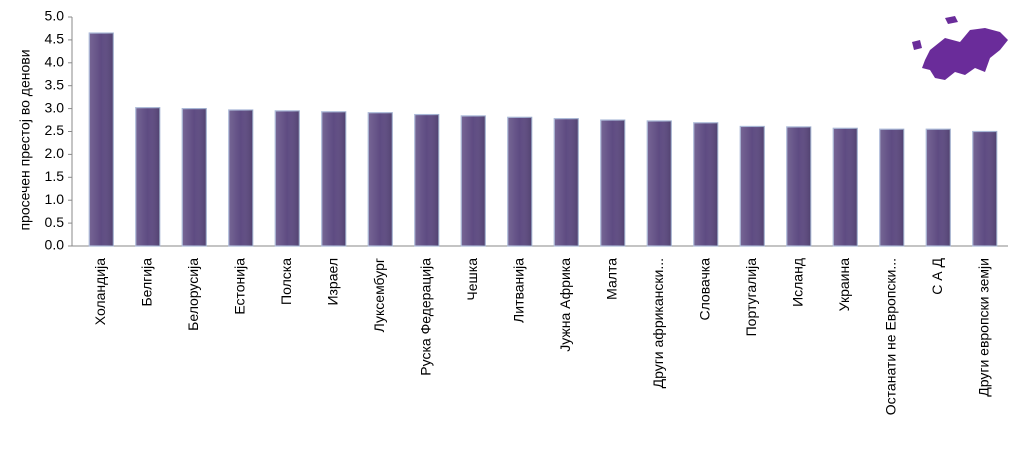 This screenshot has height=462, width=1024. What do you see at coordinates (55, 16) in the screenshot?
I see `y-tick-label: 5.0` at bounding box center [55, 16].